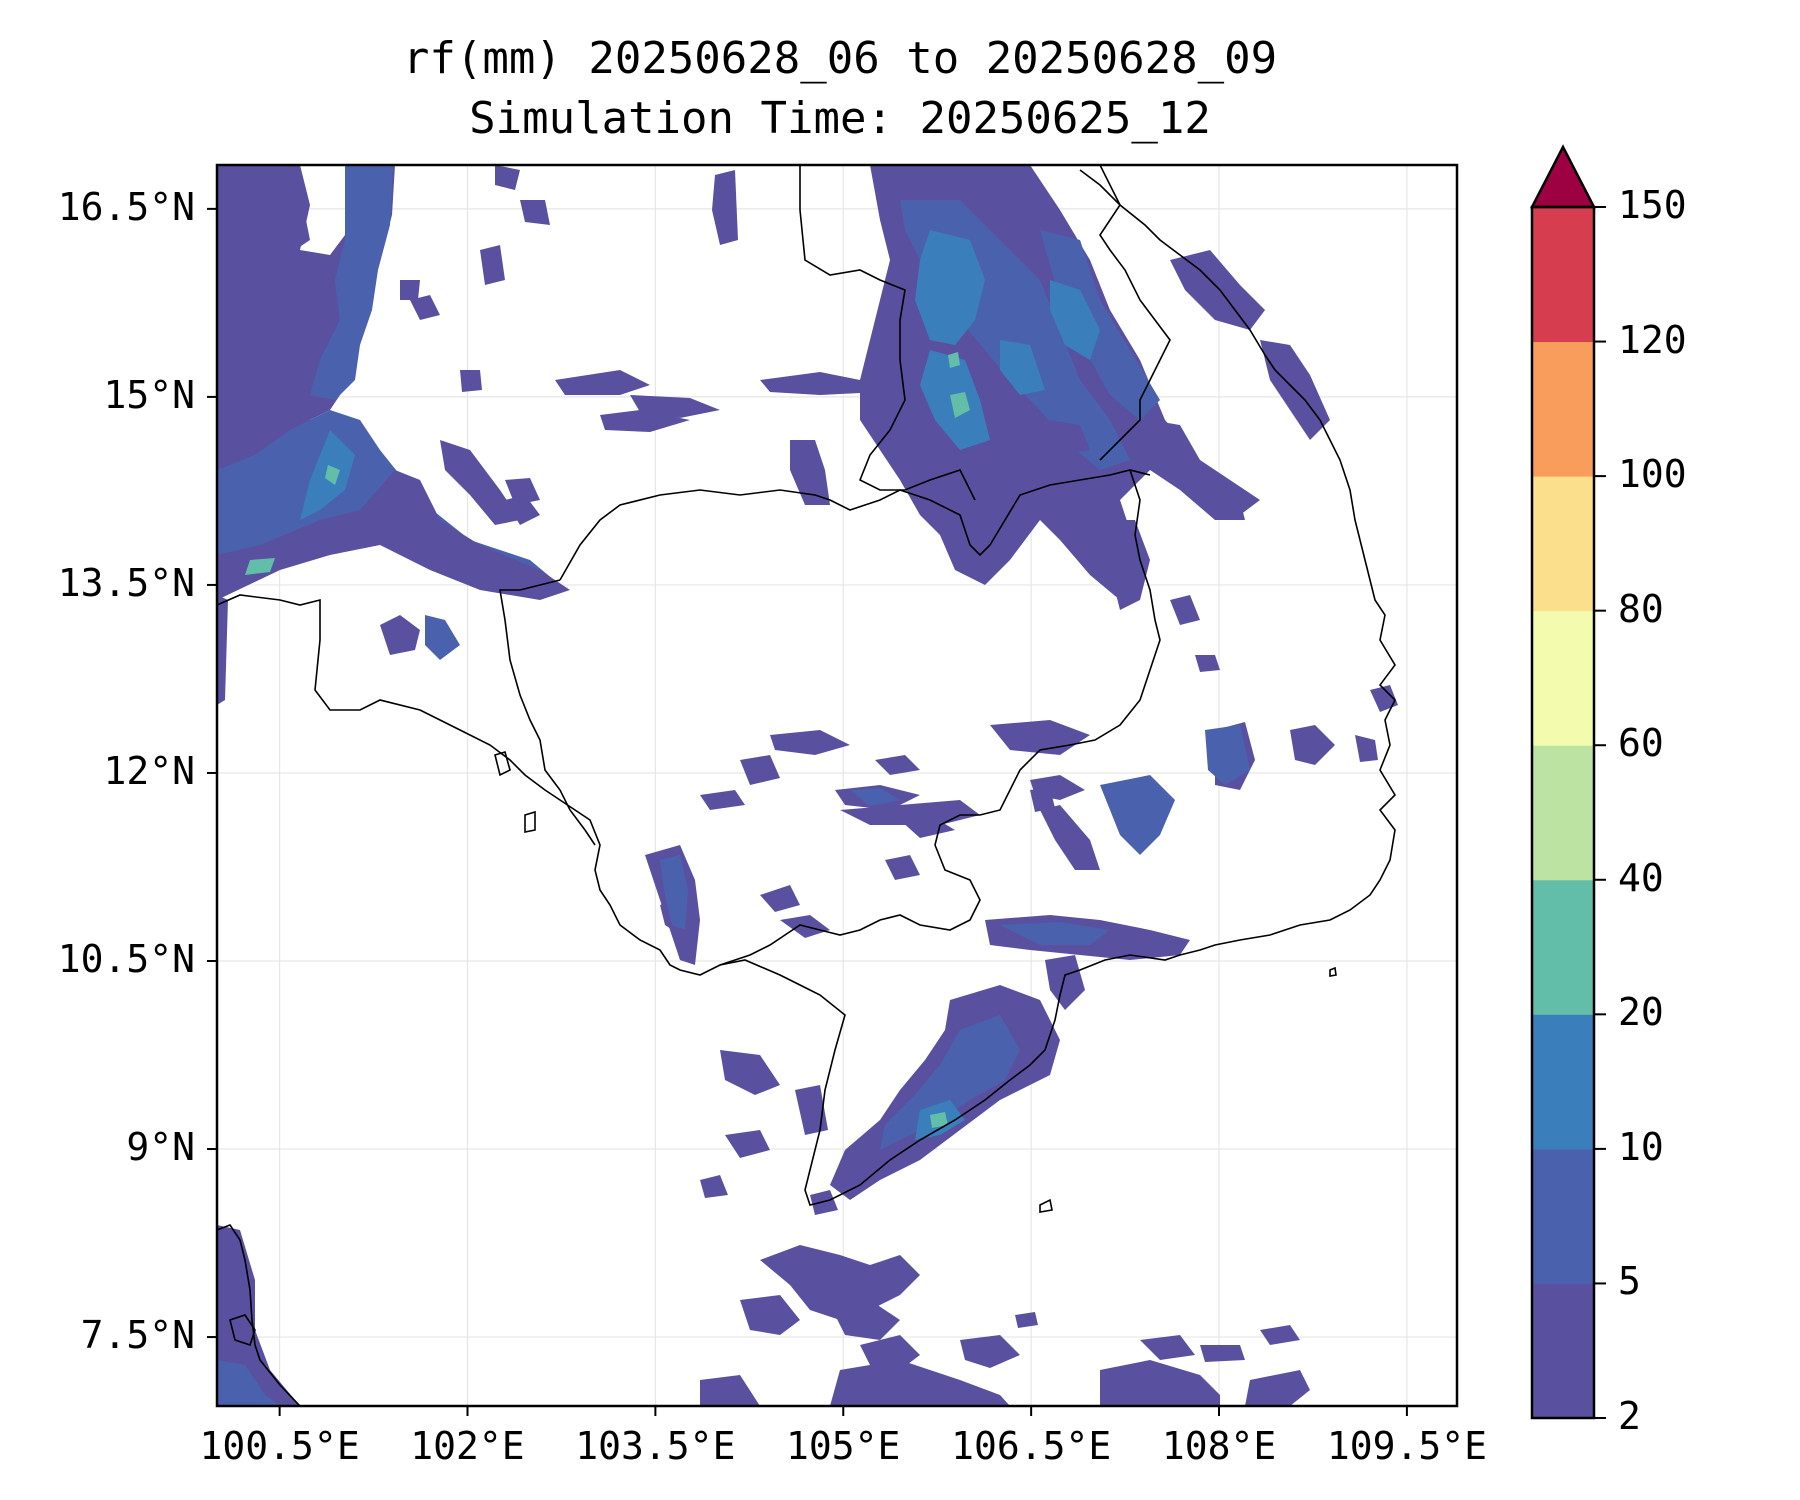 This screenshot has width=1800, height=1500. I want to click on colorbar-frame, so click(1563, 812).